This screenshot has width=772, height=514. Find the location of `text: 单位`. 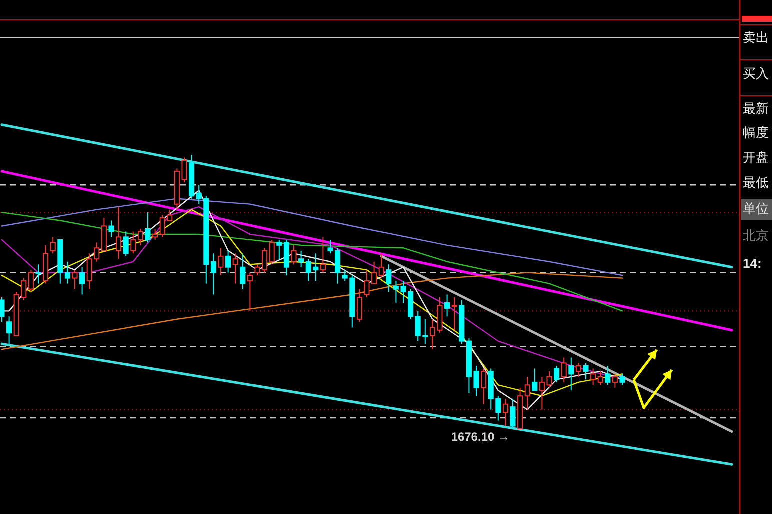

text: 单位 is located at coordinates (756, 208).